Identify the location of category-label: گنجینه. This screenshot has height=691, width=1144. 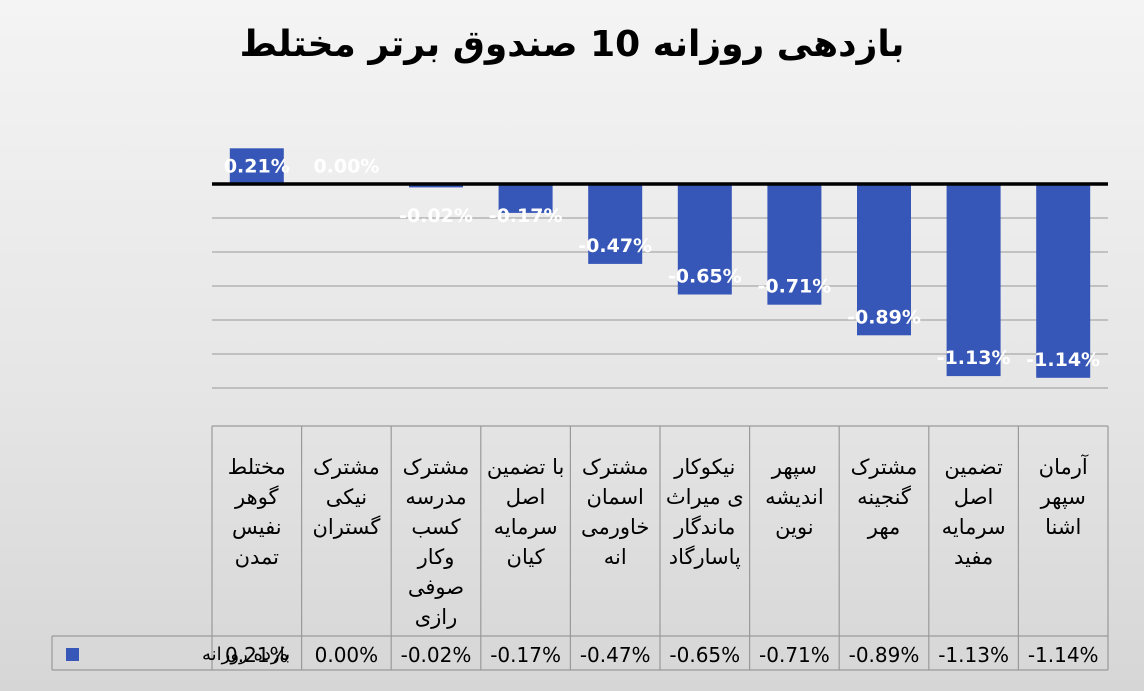
(884, 497).